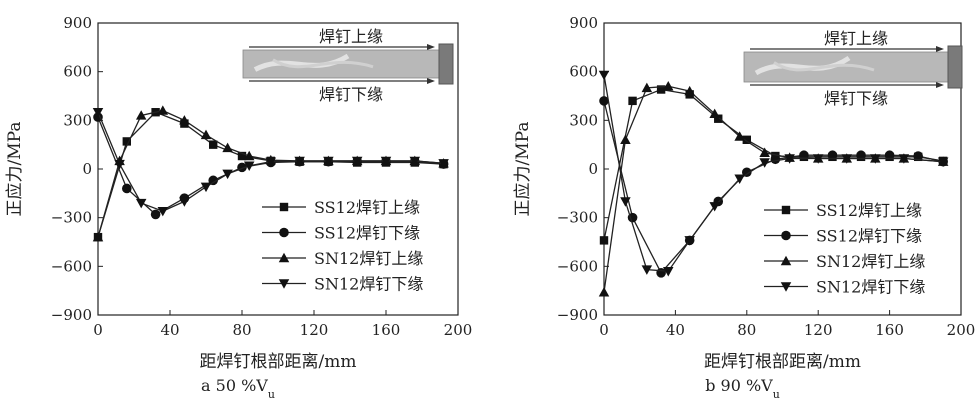 Image resolution: width=975 pixels, height=402 pixels. What do you see at coordinates (314, 330) in the screenshot?
I see `x-tick-label: 120` at bounding box center [314, 330].